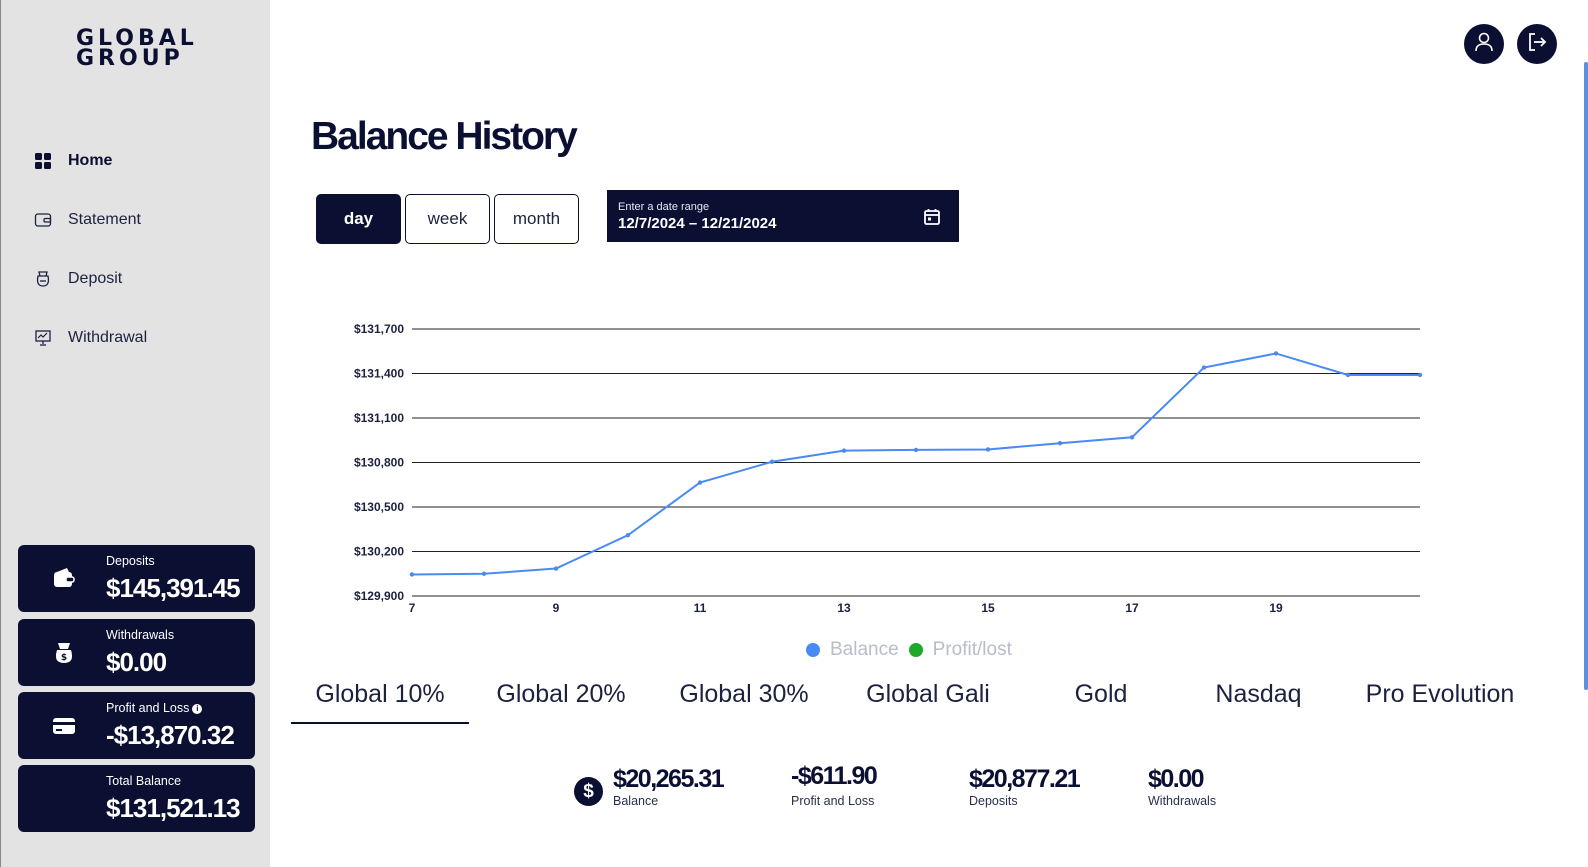 The image size is (1588, 867). I want to click on legend-item-profit: Profit/lost, so click(960, 650).